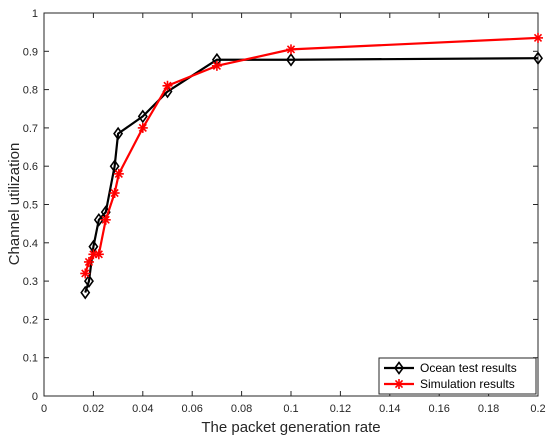 The height and width of the screenshot is (441, 550). What do you see at coordinates (35, 397) in the screenshot?
I see `y-tick-label: 0` at bounding box center [35, 397].